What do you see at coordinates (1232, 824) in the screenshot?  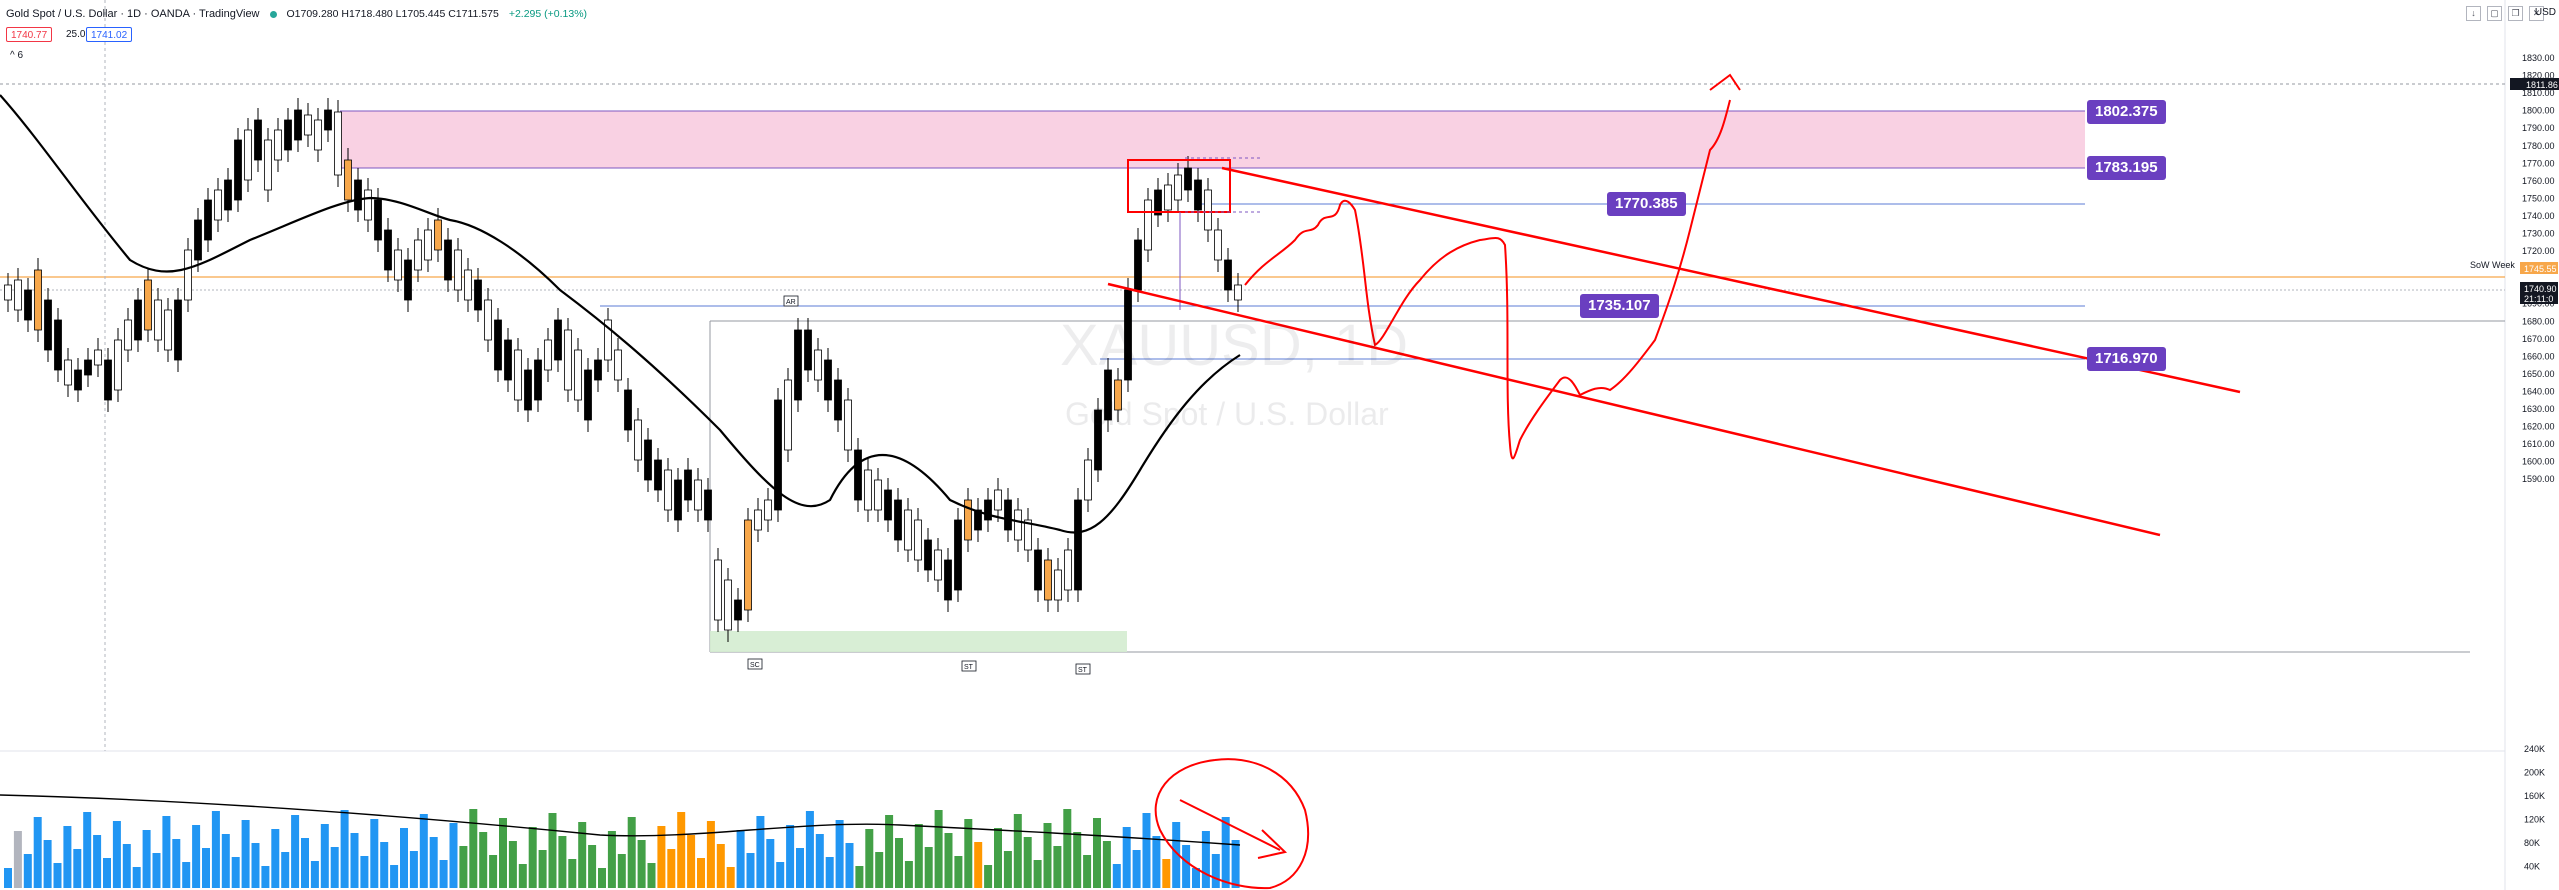 I see `volume-circle-drawing` at bounding box center [1232, 824].